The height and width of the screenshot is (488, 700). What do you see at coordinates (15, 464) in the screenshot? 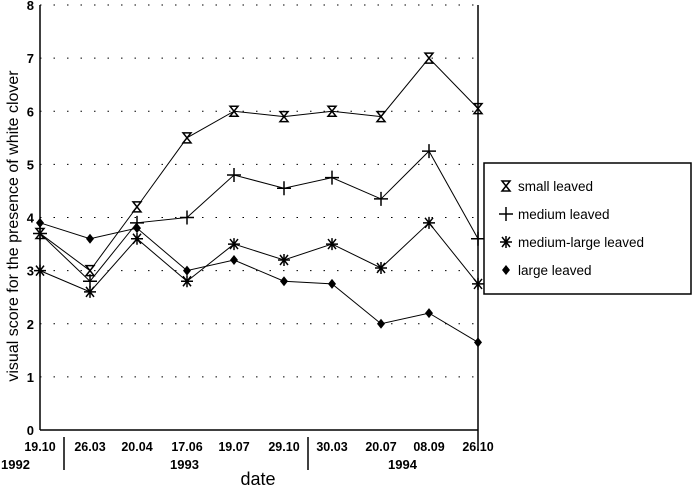
I see `year-label-1992: 1992` at bounding box center [15, 464].